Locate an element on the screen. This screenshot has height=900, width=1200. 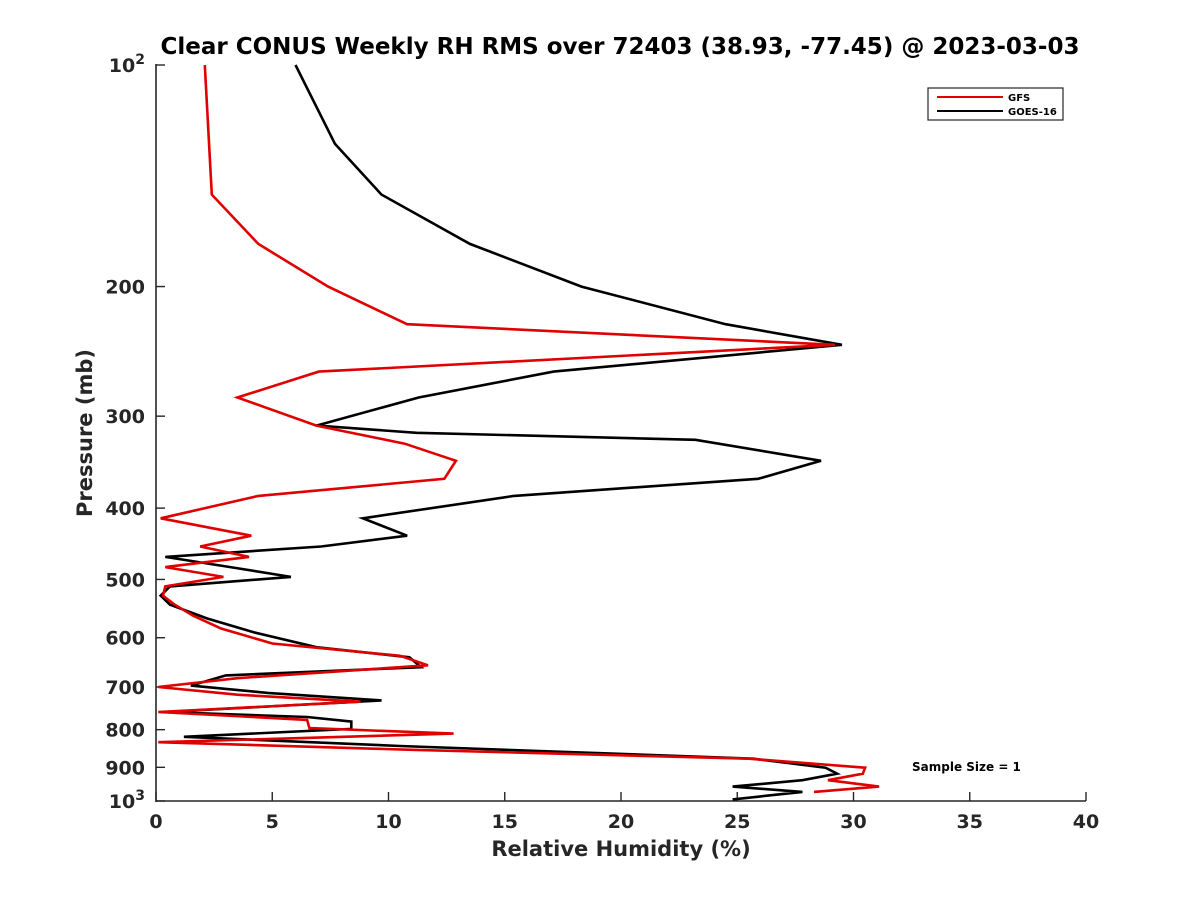
y-tick-label: 200 is located at coordinates (125, 288).